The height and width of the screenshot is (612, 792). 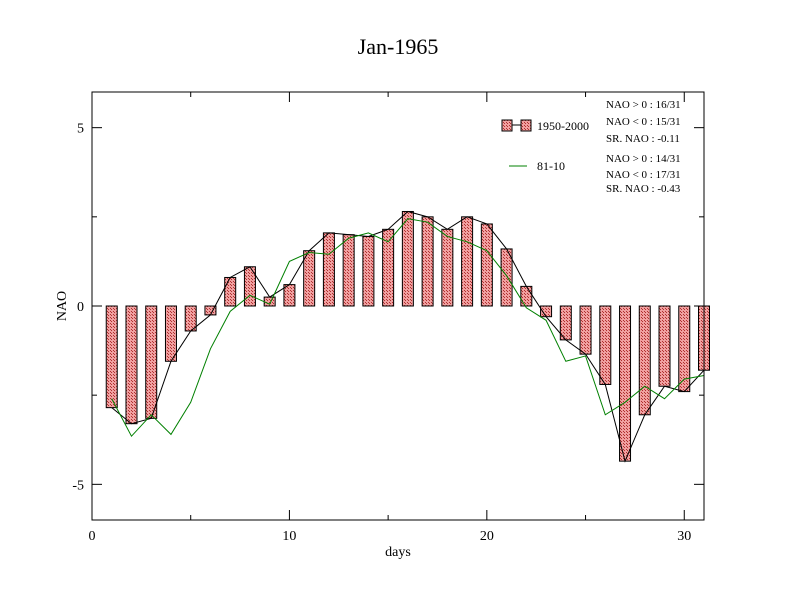 I want to click on x-tick-label: 10, so click(x=289, y=536).